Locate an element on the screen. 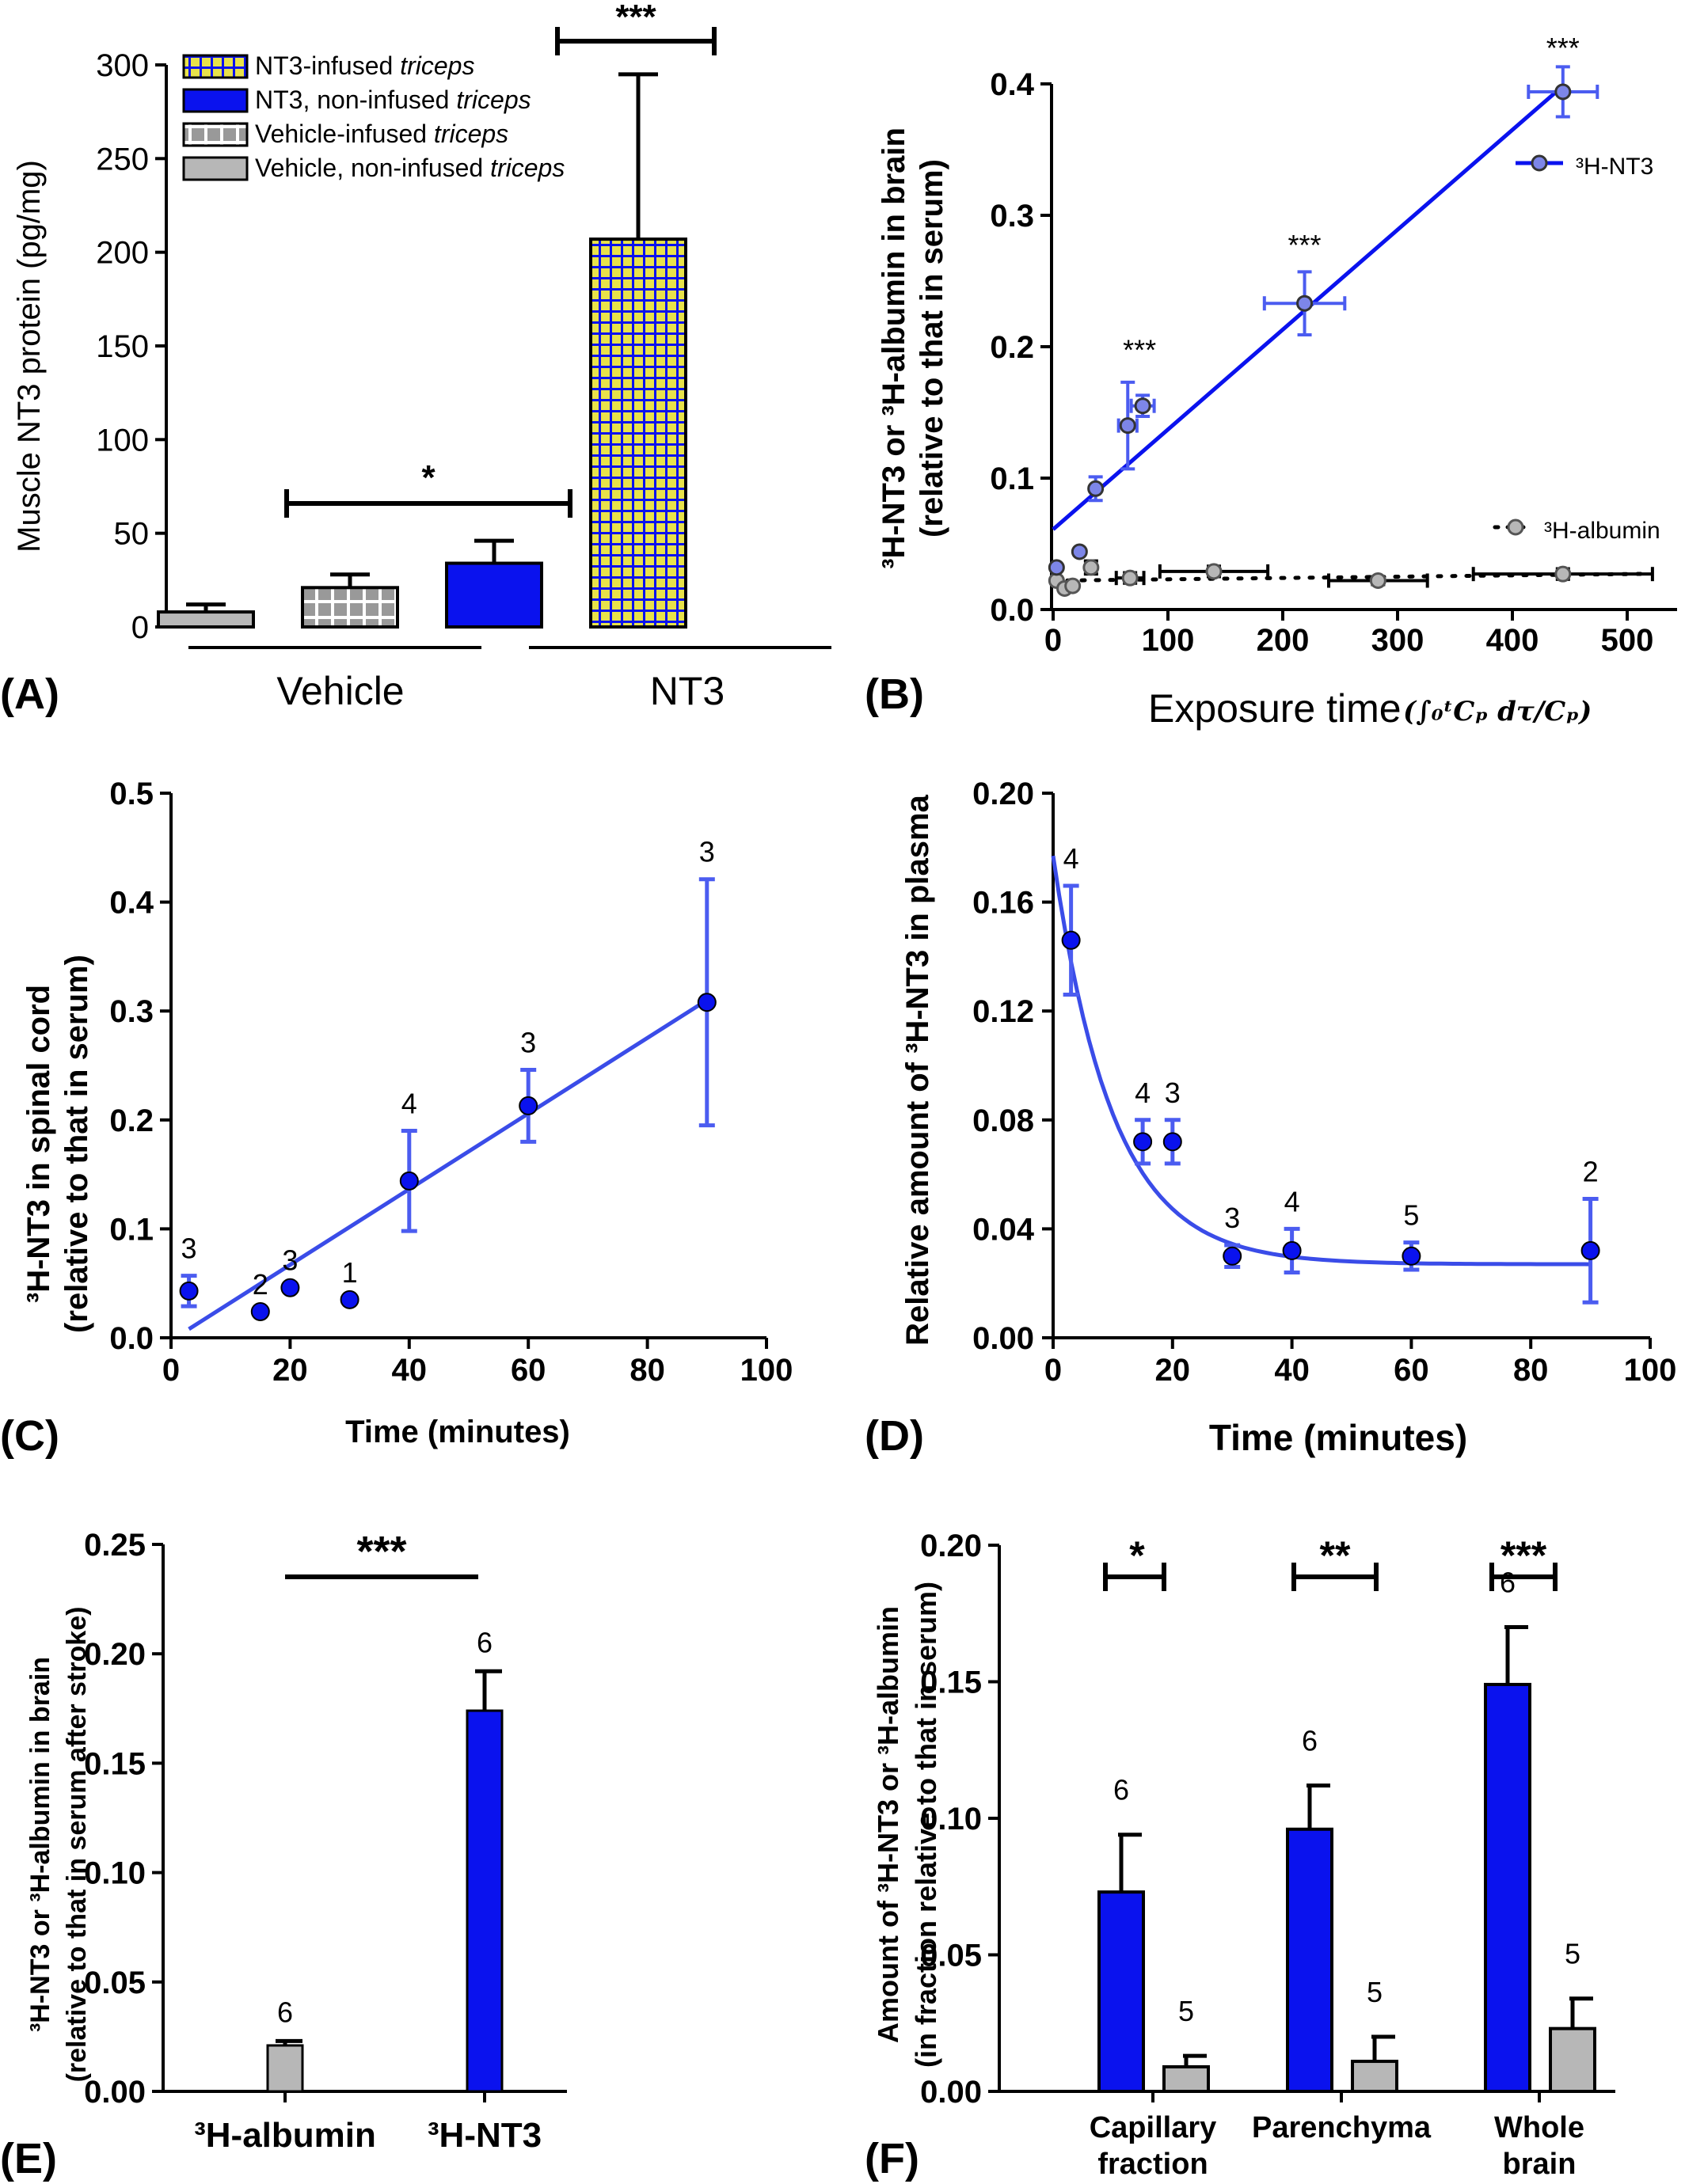  panel-f-sig-star: ** is located at coordinates (1335, 1555).